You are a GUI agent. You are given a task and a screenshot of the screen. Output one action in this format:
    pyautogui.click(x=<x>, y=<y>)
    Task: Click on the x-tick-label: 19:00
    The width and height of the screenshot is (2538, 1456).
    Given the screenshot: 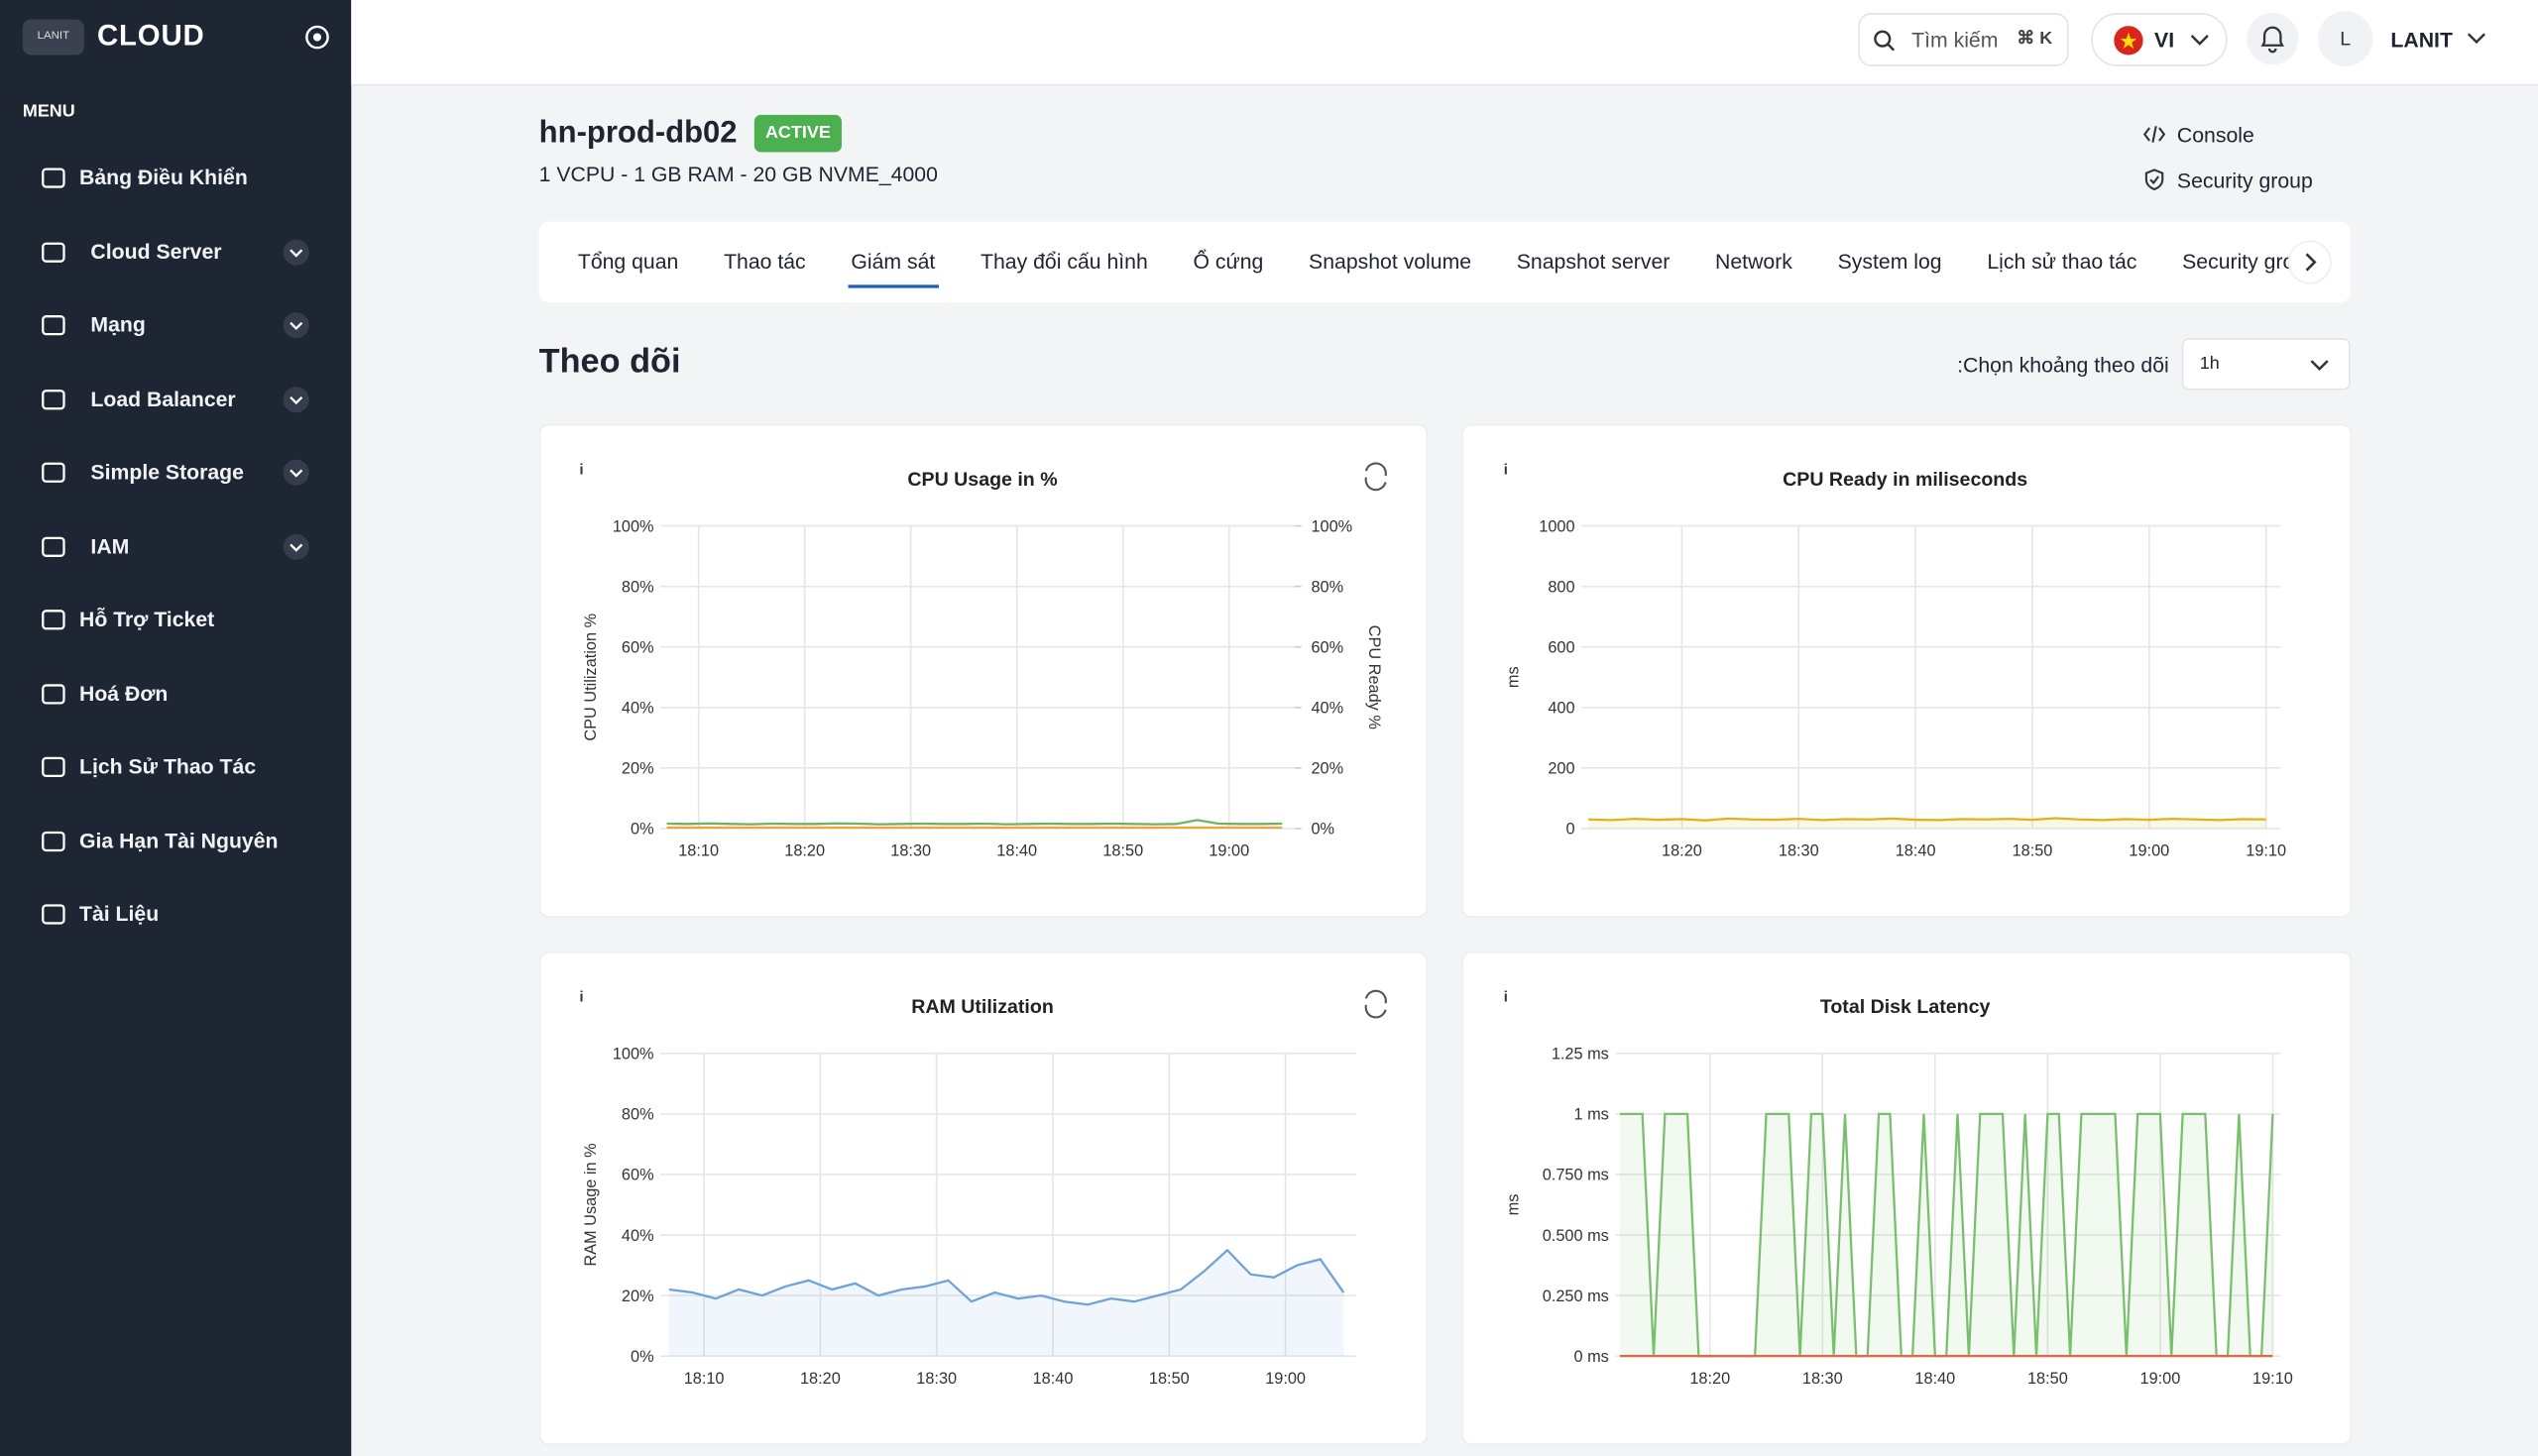 What is the action you would take?
    pyautogui.click(x=2160, y=1379)
    